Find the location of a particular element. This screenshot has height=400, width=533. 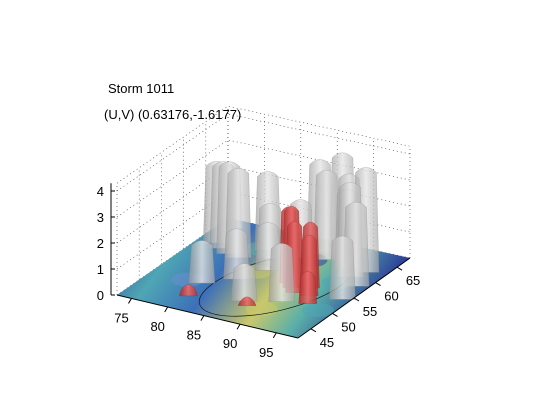

x-tick-label: 80 is located at coordinates (157, 326).